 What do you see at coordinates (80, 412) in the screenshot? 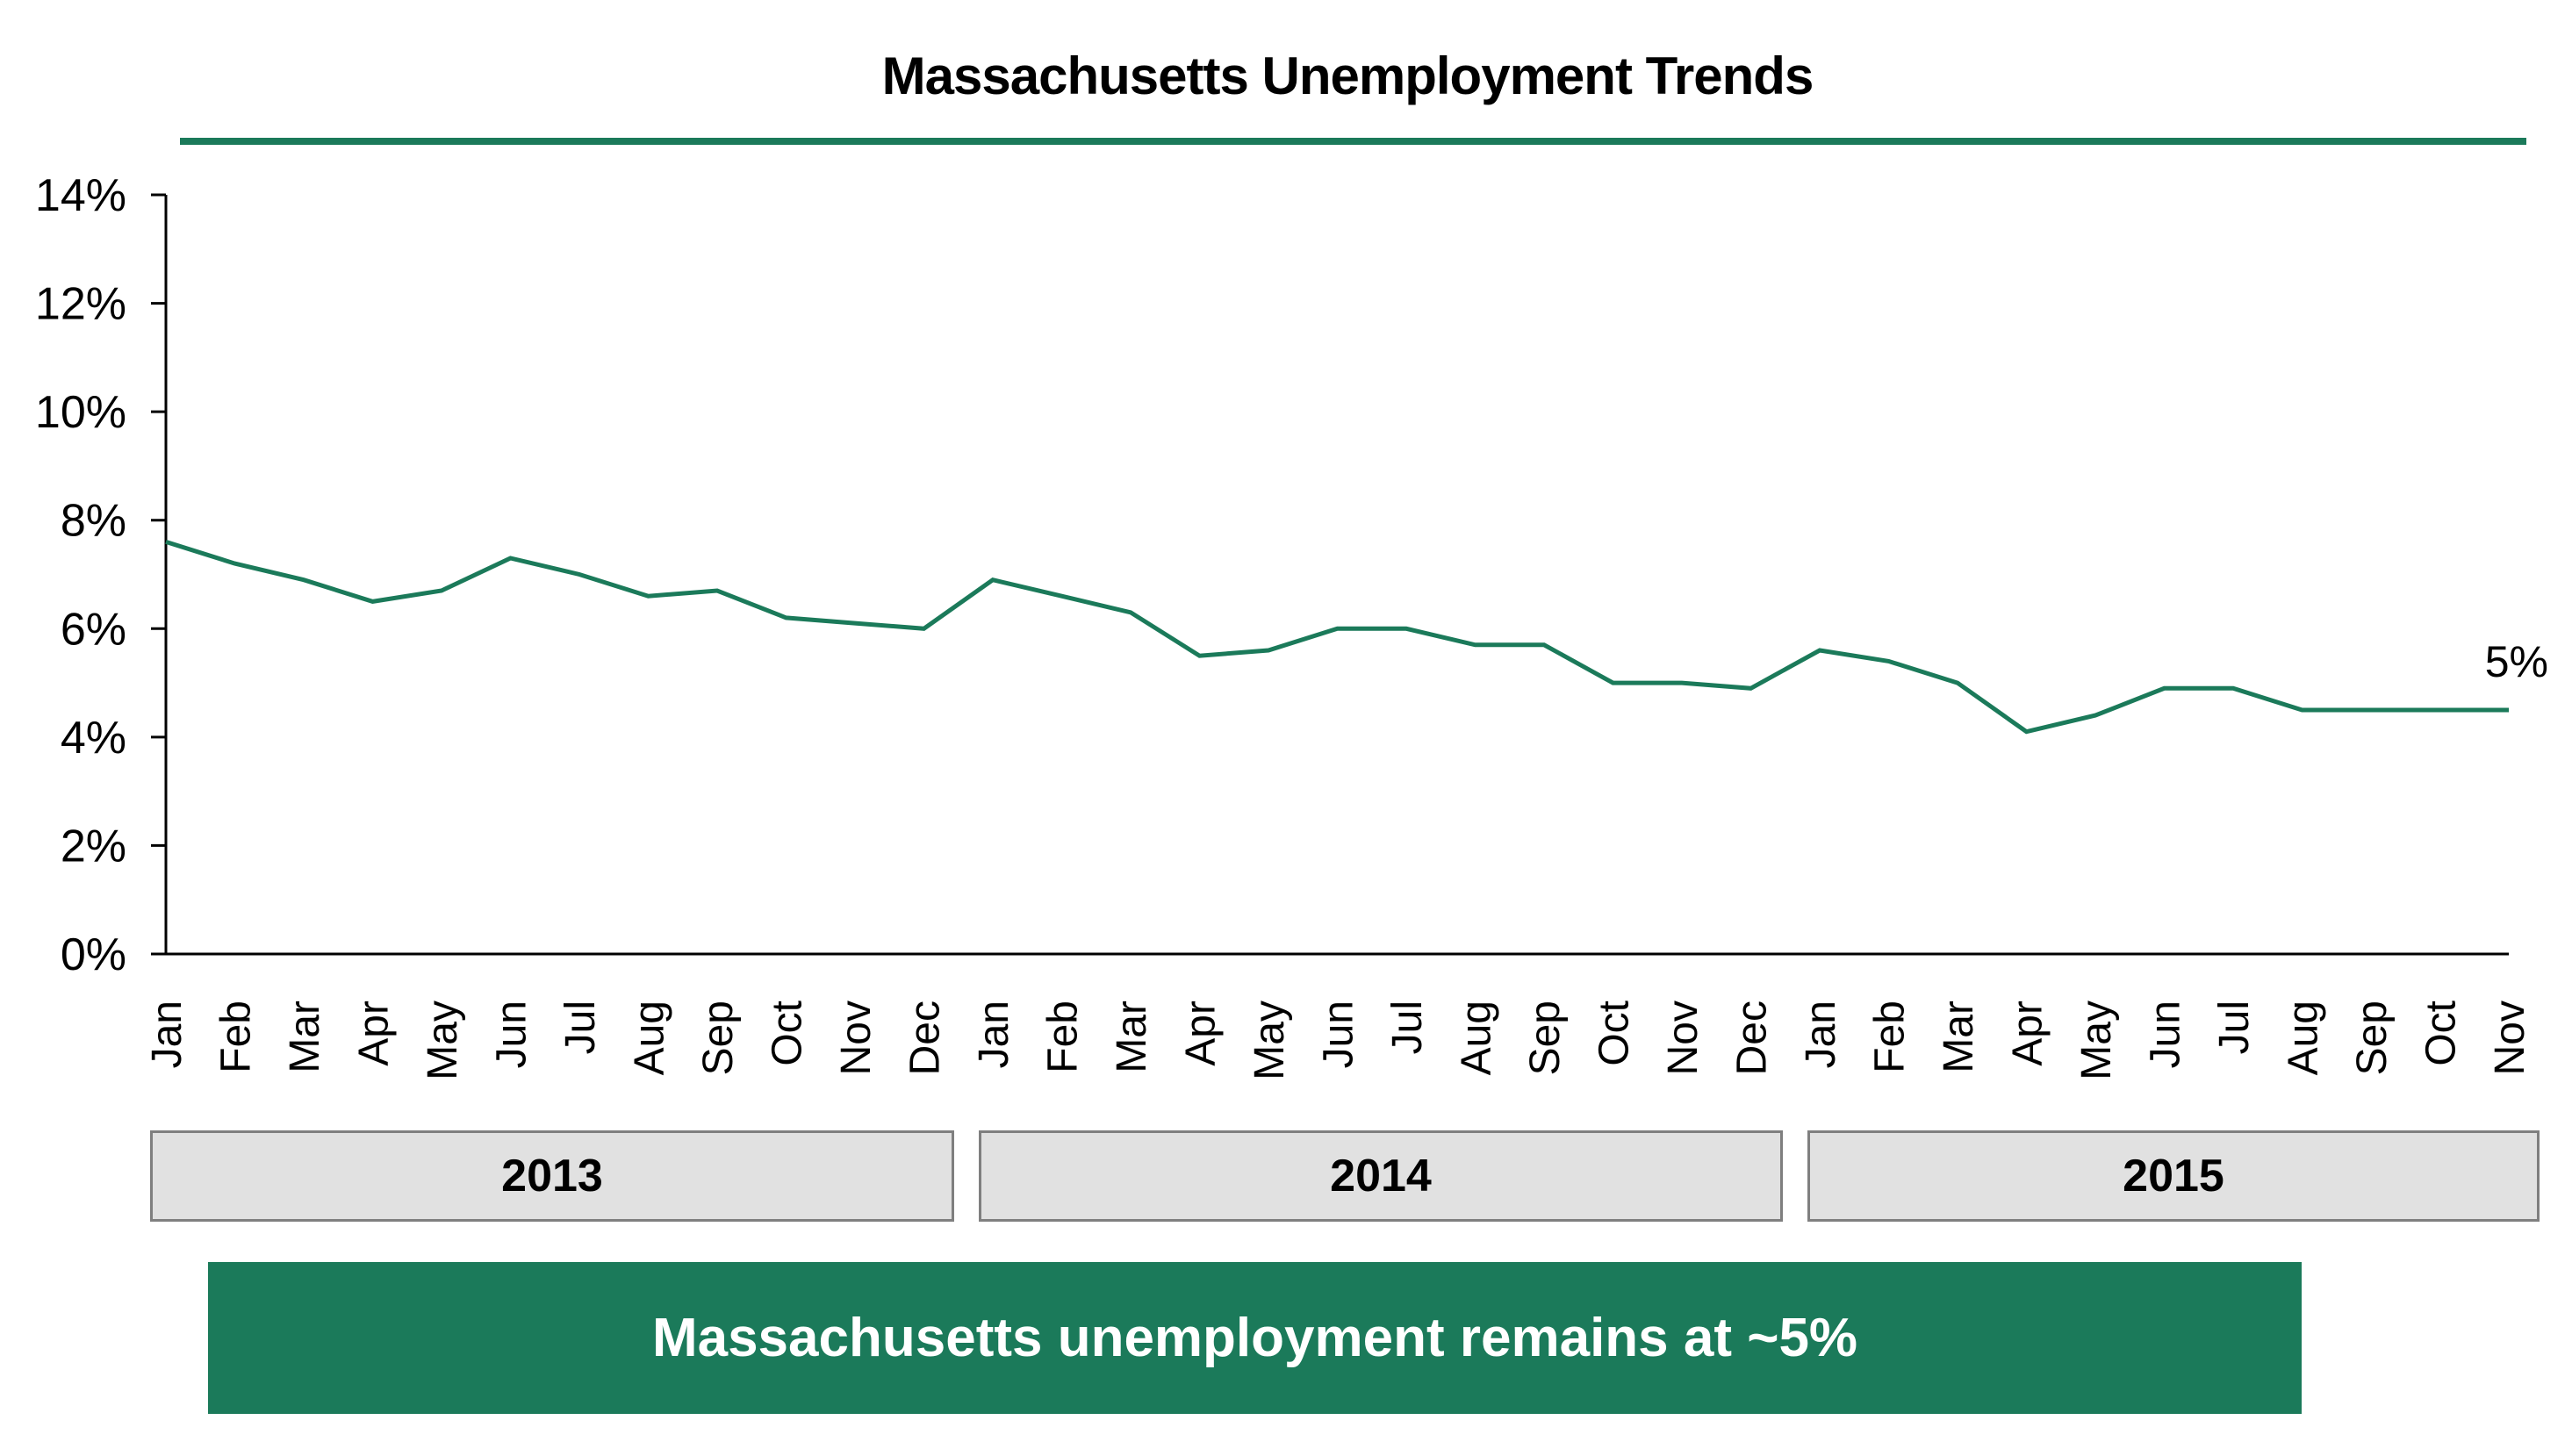
I see `y-tick-label: 10%` at bounding box center [80, 412].